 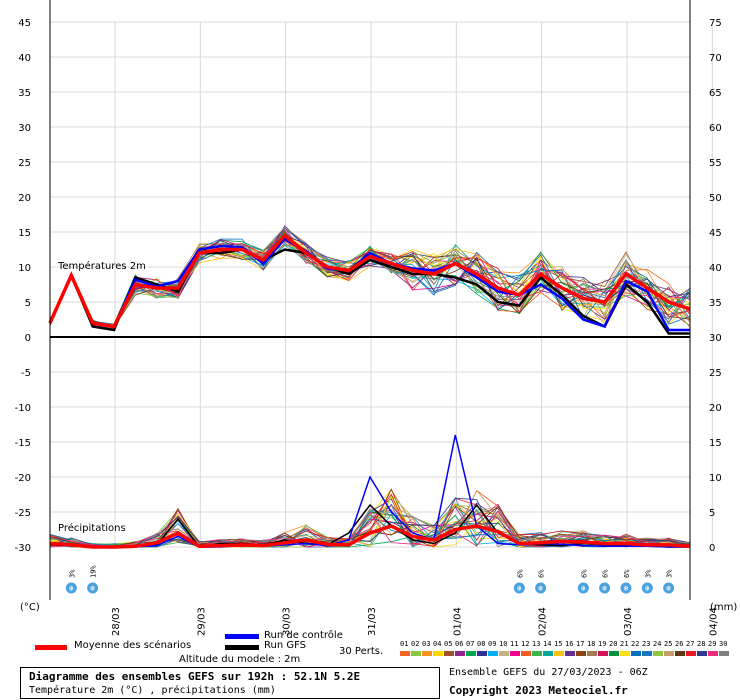 I want to click on right-tick-label: 20, so click(x=715, y=408).